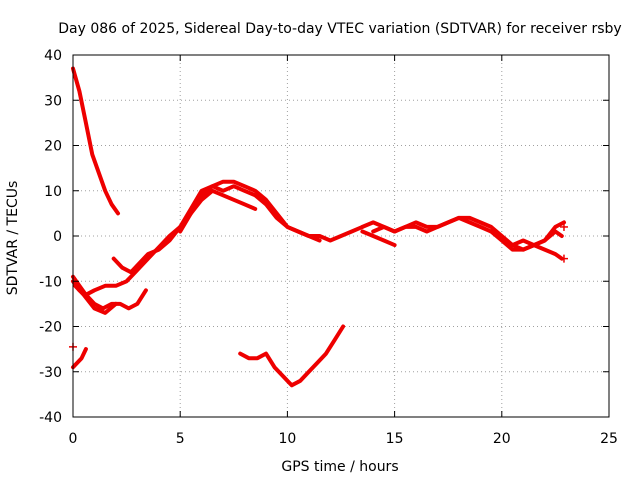 This screenshot has width=640, height=480. What do you see at coordinates (609, 439) in the screenshot?
I see `x-tick-label: 25` at bounding box center [609, 439].